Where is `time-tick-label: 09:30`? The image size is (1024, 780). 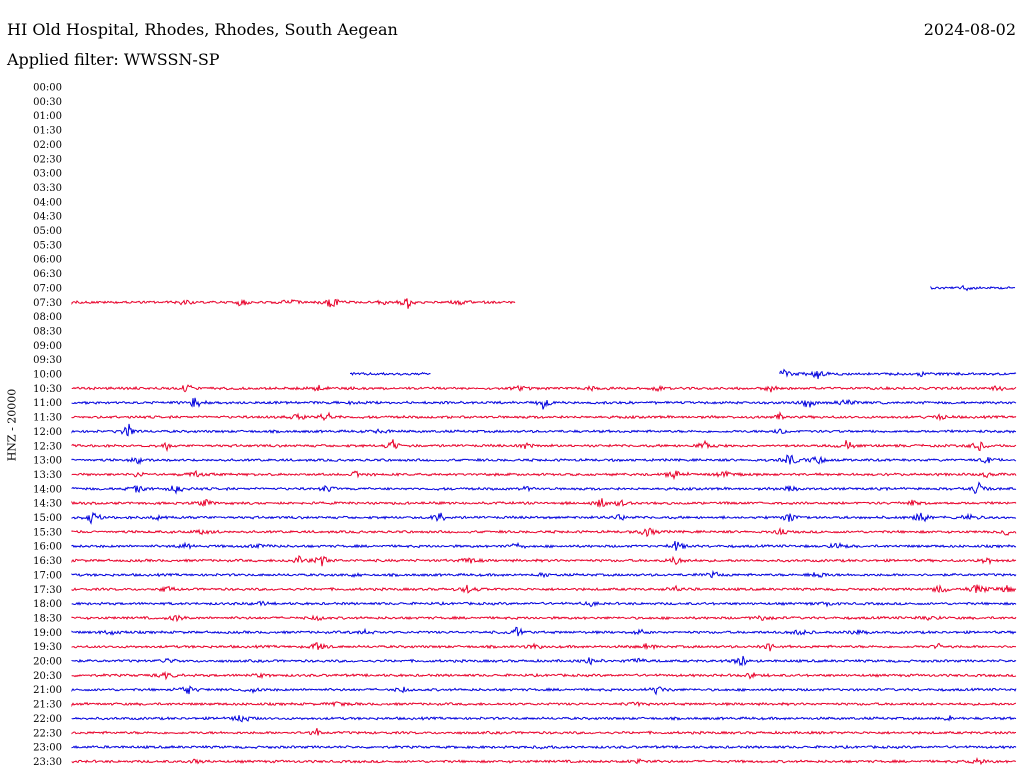
time-tick-label: 09:30 is located at coordinates (47, 360).